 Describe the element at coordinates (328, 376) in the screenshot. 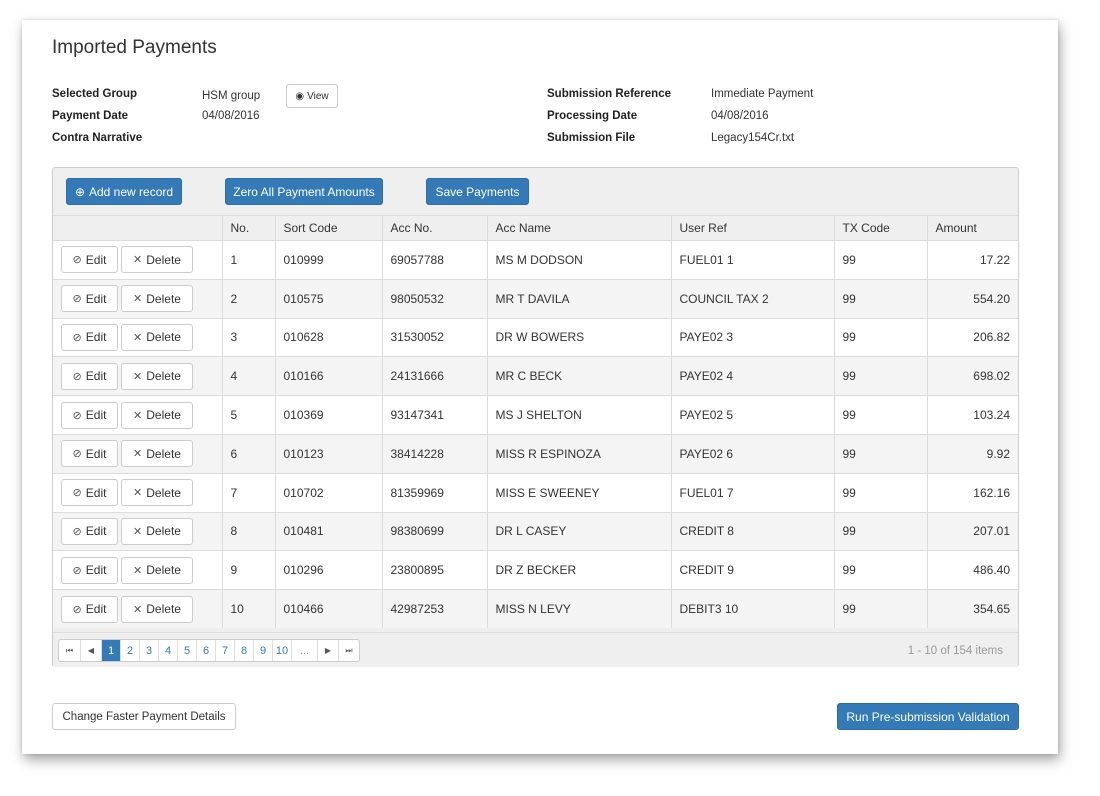

I see `cell-sort-code: 010166` at that location.